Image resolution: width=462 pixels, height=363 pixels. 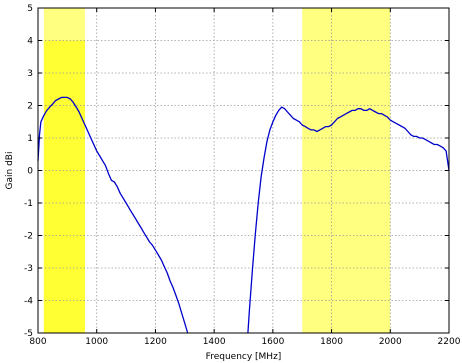 What do you see at coordinates (30, 107) in the screenshot?
I see `y-tick-label: 2` at bounding box center [30, 107].